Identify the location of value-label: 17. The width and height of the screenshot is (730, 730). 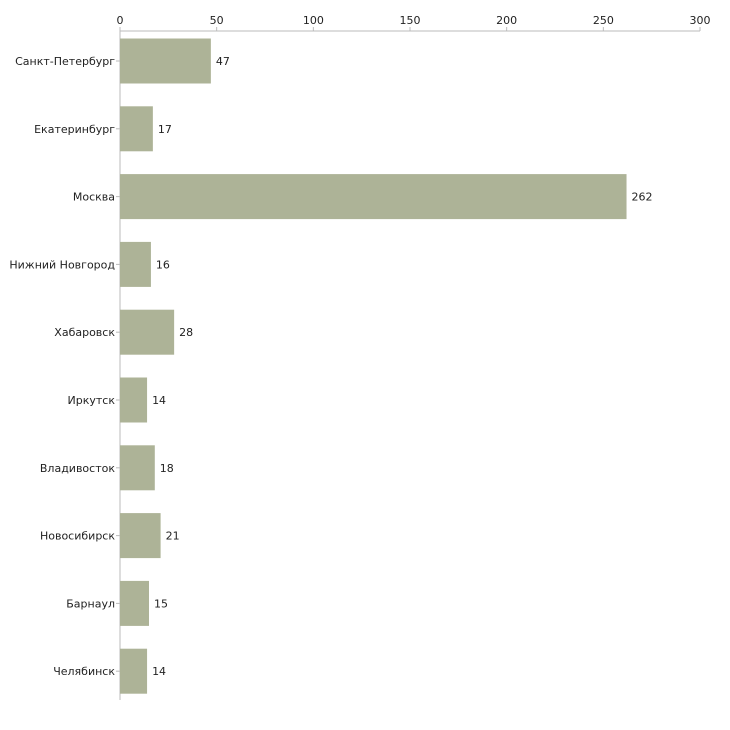
(165, 129).